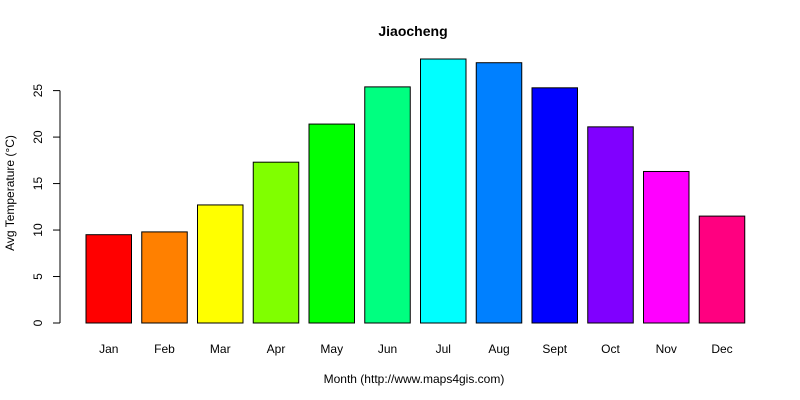 The width and height of the screenshot is (800, 400). What do you see at coordinates (220, 349) in the screenshot?
I see `x-tick-mar: Mar` at bounding box center [220, 349].